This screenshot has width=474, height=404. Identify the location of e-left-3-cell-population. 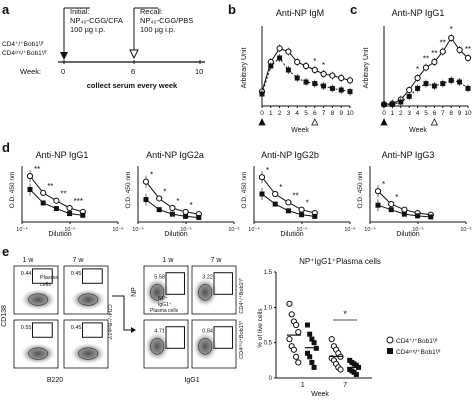
(88, 354).